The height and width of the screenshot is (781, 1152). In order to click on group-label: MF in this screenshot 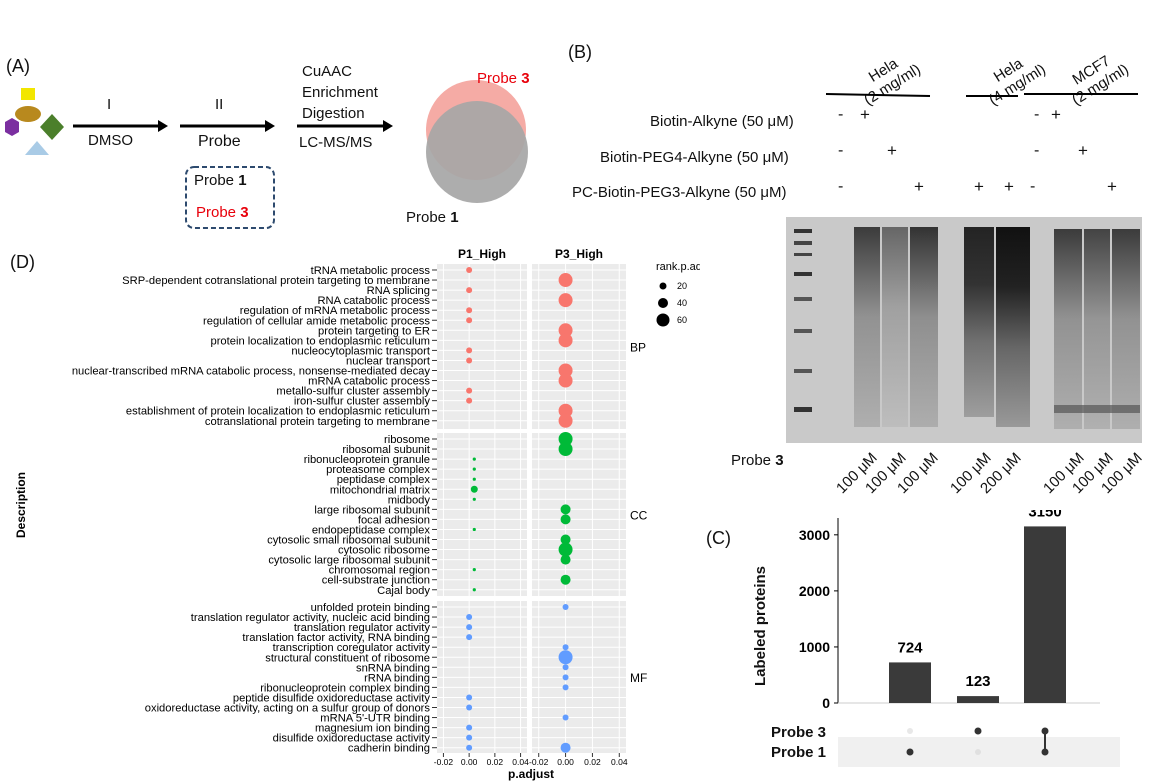, I will do `click(638, 678)`.